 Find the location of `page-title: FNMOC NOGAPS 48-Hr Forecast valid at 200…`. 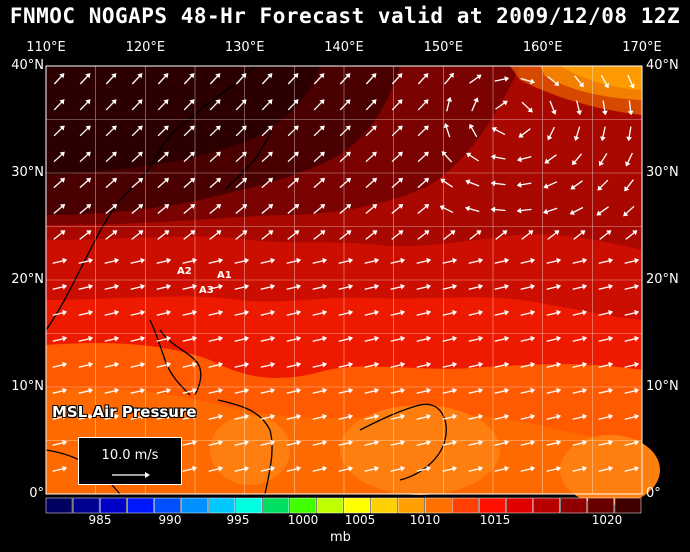

page-title: FNMOC NOGAPS 48-Hr Forecast valid at 200… is located at coordinates (345, 16).